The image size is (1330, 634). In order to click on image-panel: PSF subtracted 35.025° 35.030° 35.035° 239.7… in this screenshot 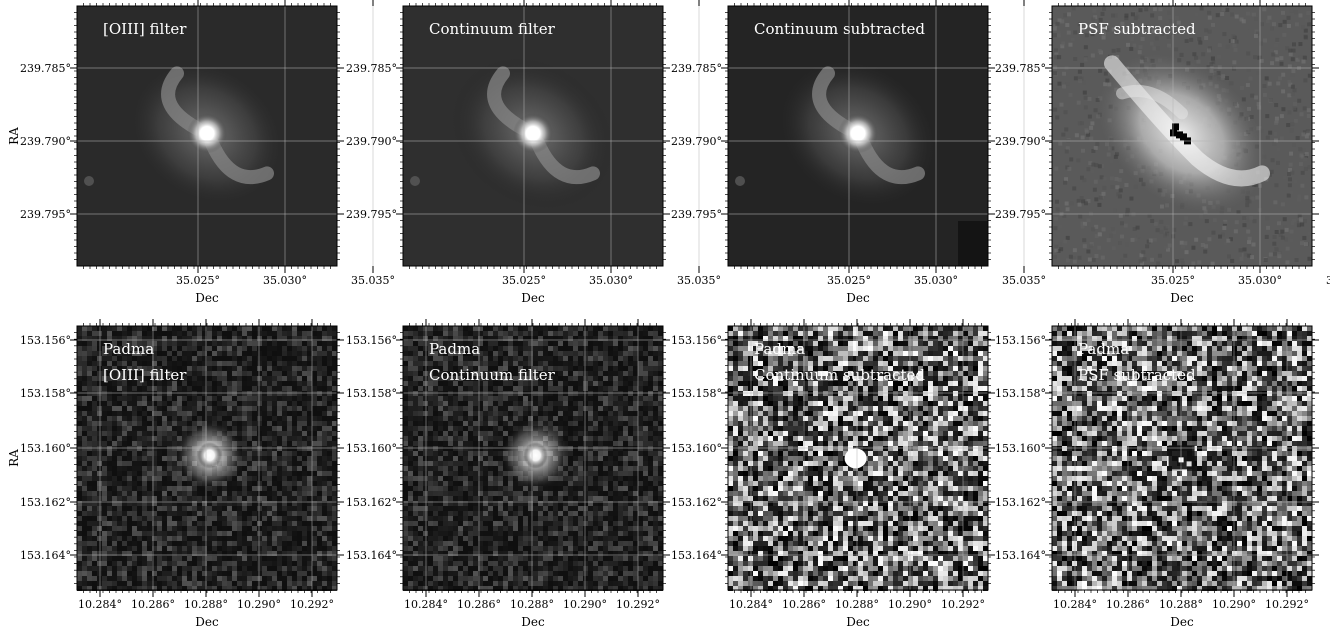, I will do `click(1162, 152)`.